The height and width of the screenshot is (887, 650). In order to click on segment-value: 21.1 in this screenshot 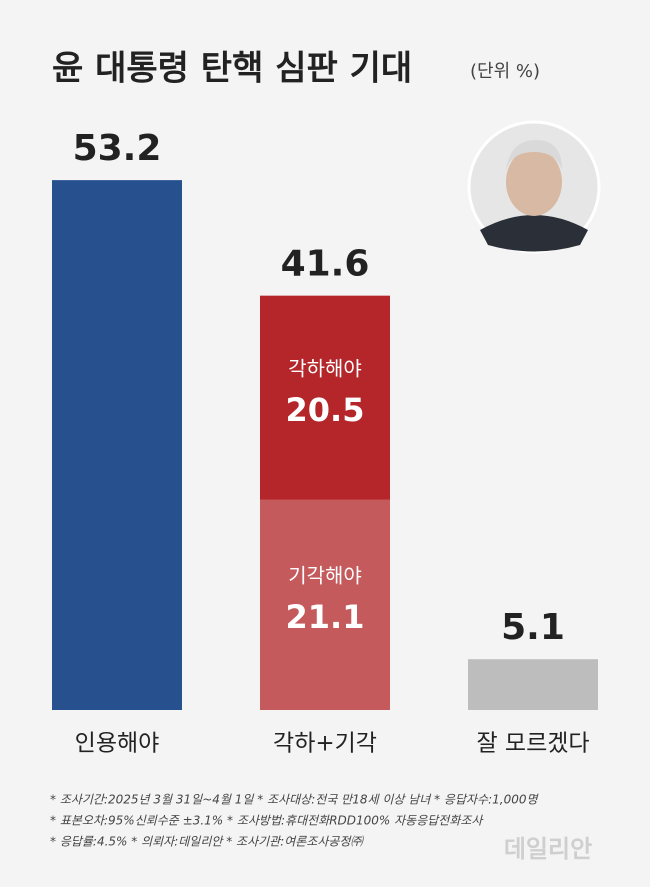, I will do `click(325, 617)`.